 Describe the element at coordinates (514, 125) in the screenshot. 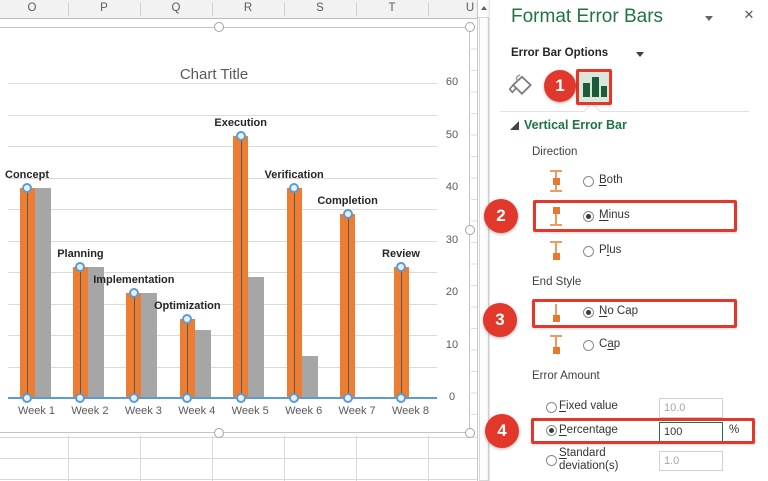

I see `collapse-triangle-icon` at that location.